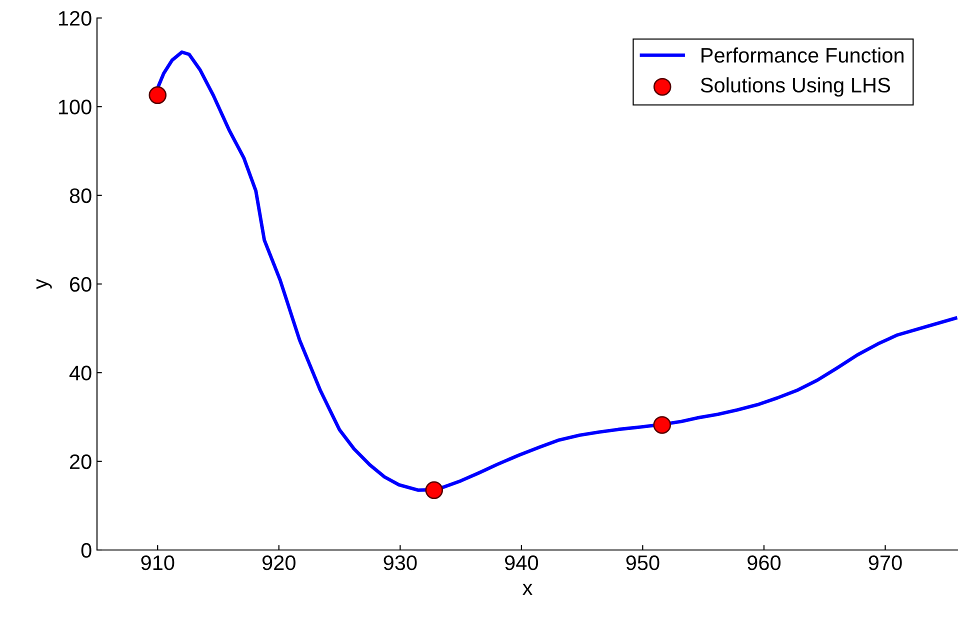 The image size is (958, 619). I want to click on y-tick-label: 60, so click(81, 284).